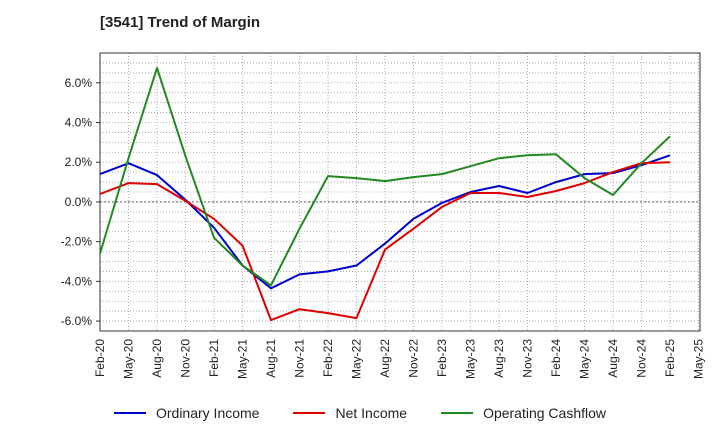  Describe the element at coordinates (357, 359) in the screenshot. I see `x-tick-label: May-22` at that location.